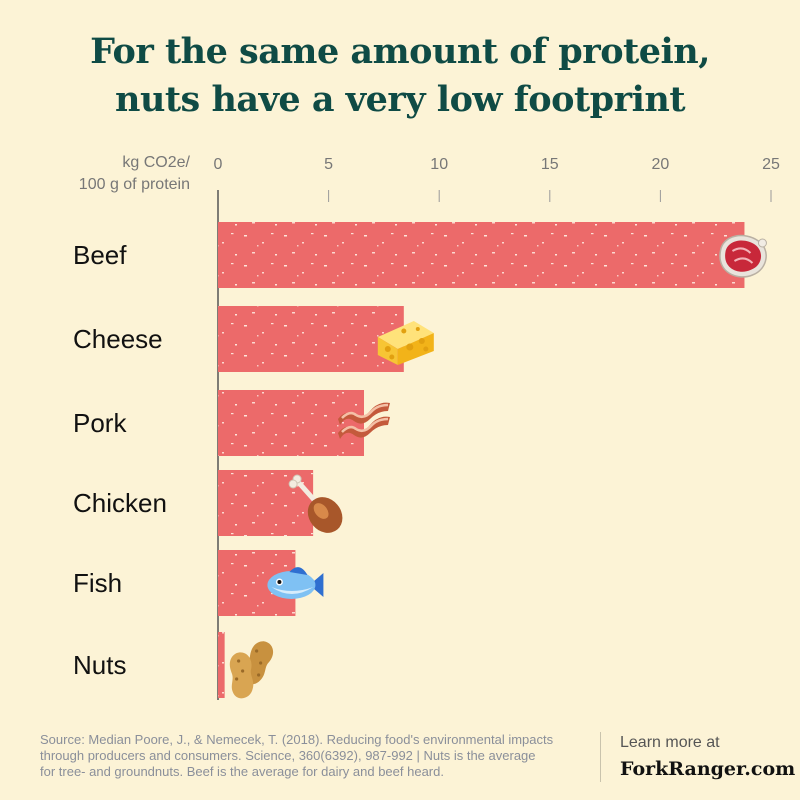 The image size is (800, 800). What do you see at coordinates (120, 460) in the screenshot?
I see `label-layer: Beef Cheese Pork Chicken Fish Nuts` at bounding box center [120, 460].